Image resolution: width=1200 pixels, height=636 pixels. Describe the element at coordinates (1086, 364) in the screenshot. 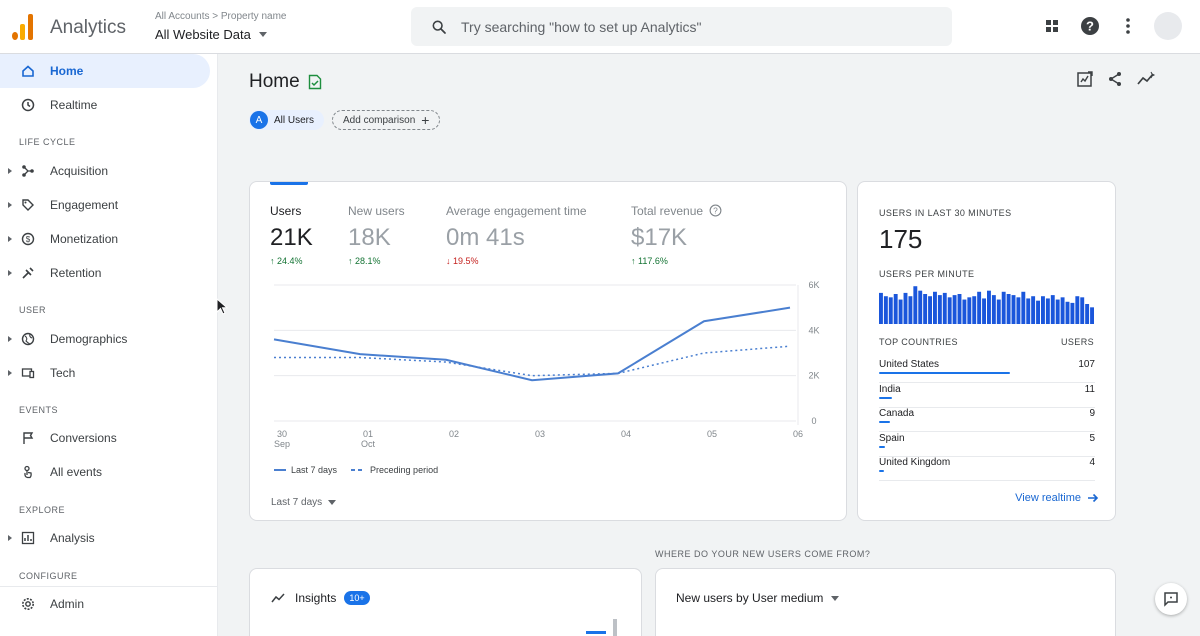

I see `country-users: 107` at that location.